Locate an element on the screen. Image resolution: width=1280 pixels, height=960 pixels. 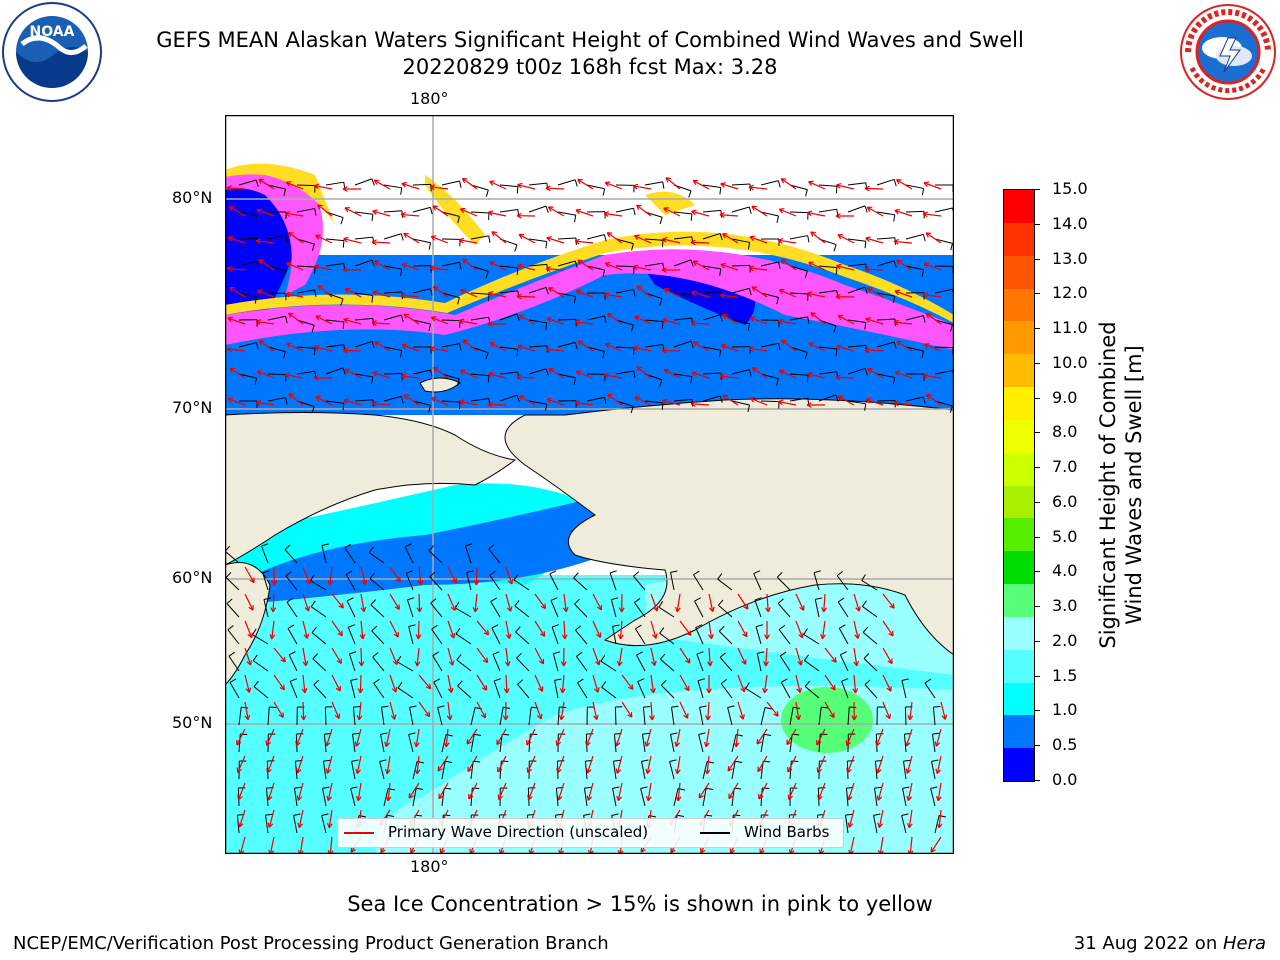
colorbar-tick-label: 0.5 is located at coordinates (1065, 745).